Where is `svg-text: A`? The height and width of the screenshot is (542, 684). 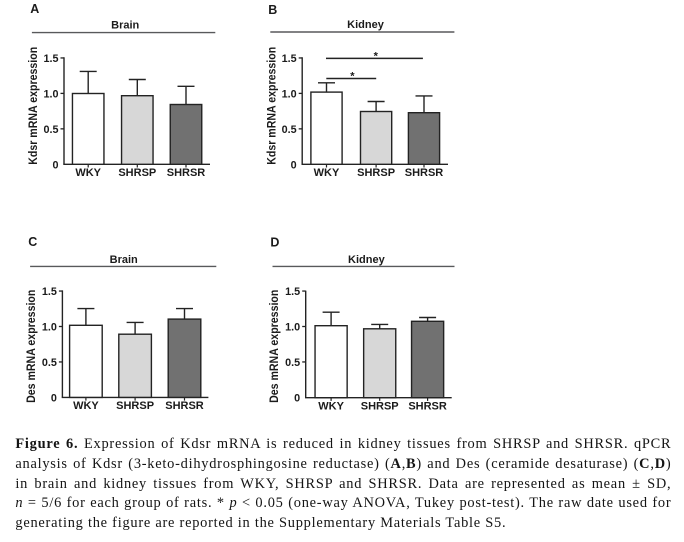
svg-text: A is located at coordinates (34, 9).